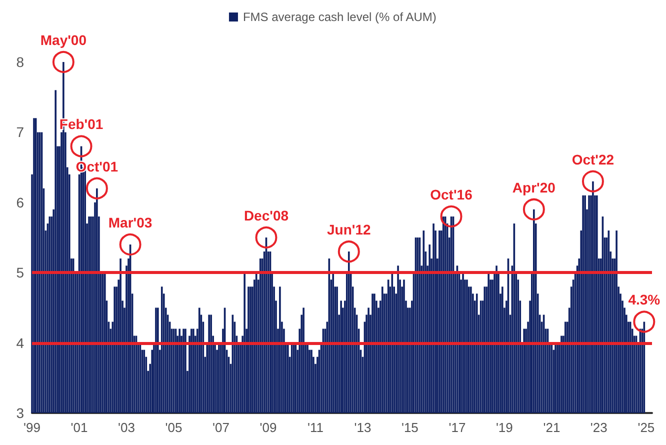 The width and height of the screenshot is (666, 445). I want to click on y-tick-label: 3, so click(20, 413).